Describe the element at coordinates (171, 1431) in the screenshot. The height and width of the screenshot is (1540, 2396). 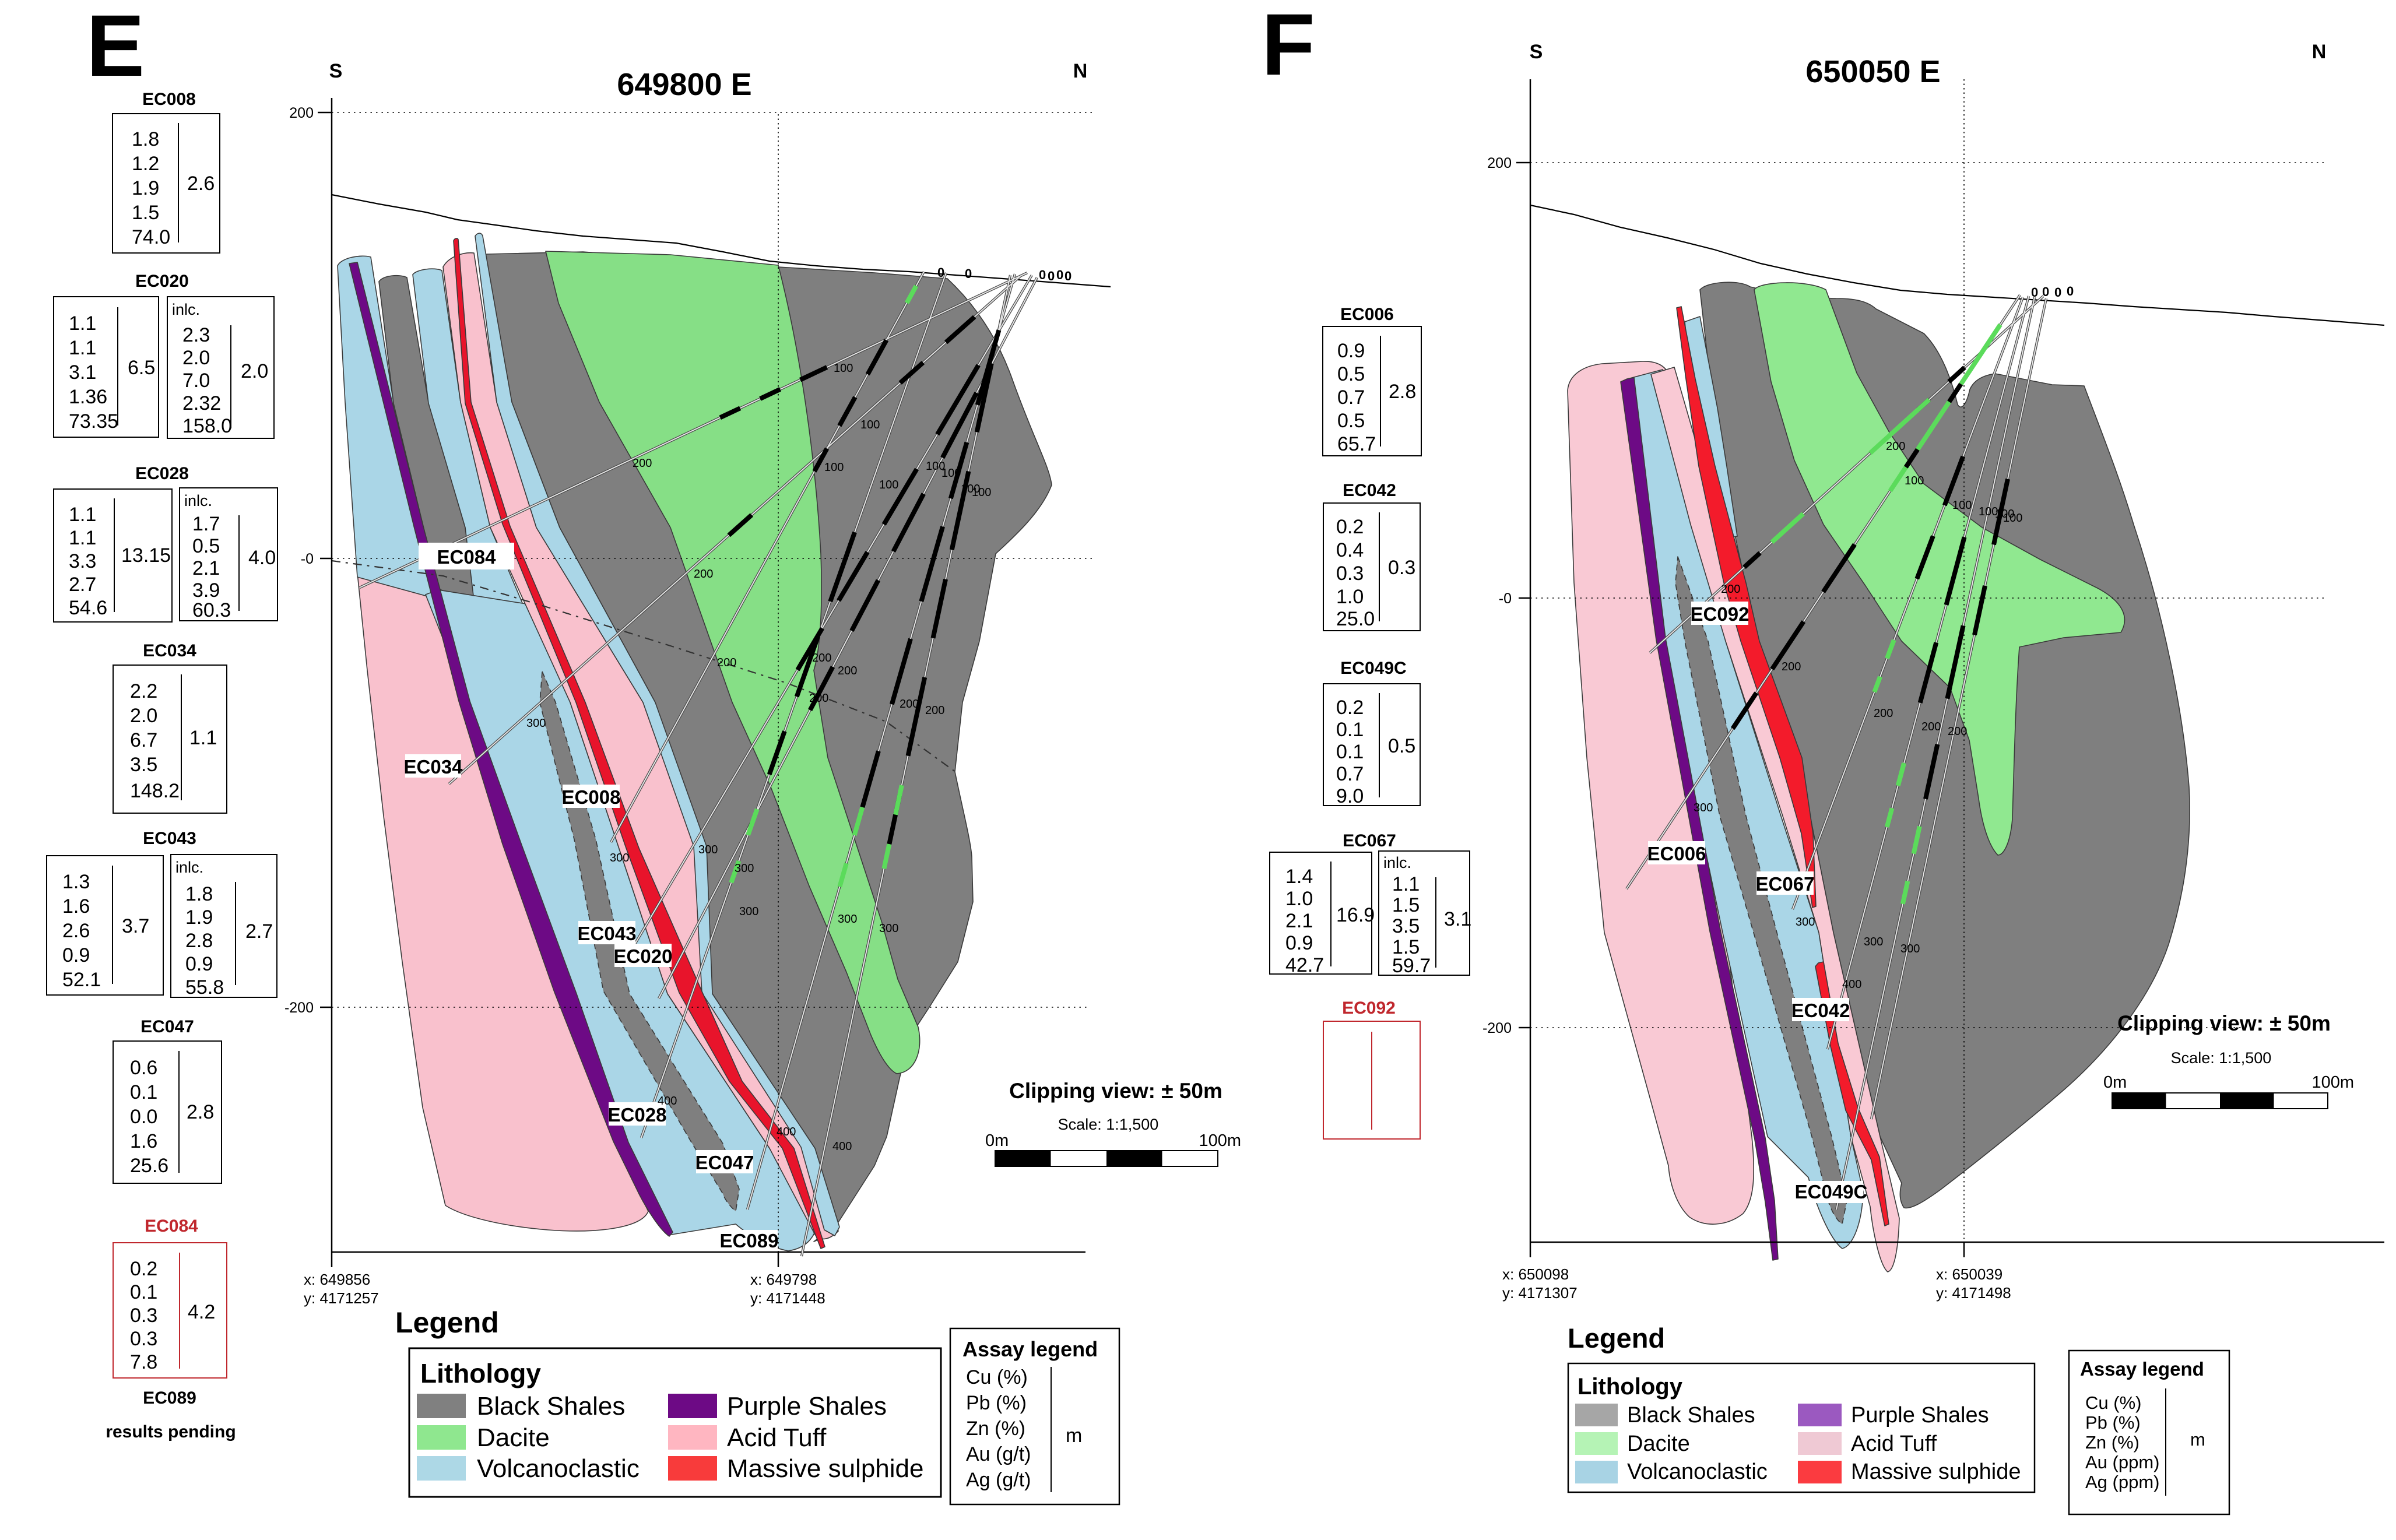
I see `svg-text: results pending` at that location.